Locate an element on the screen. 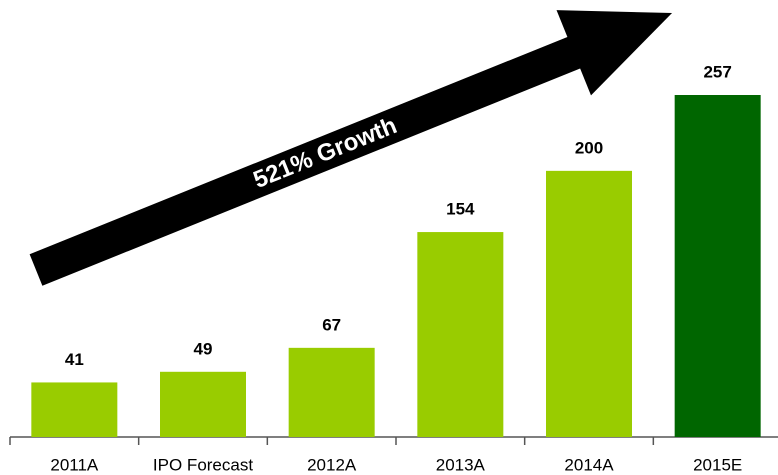 The image size is (778, 475). value-label: 67 is located at coordinates (331, 324).